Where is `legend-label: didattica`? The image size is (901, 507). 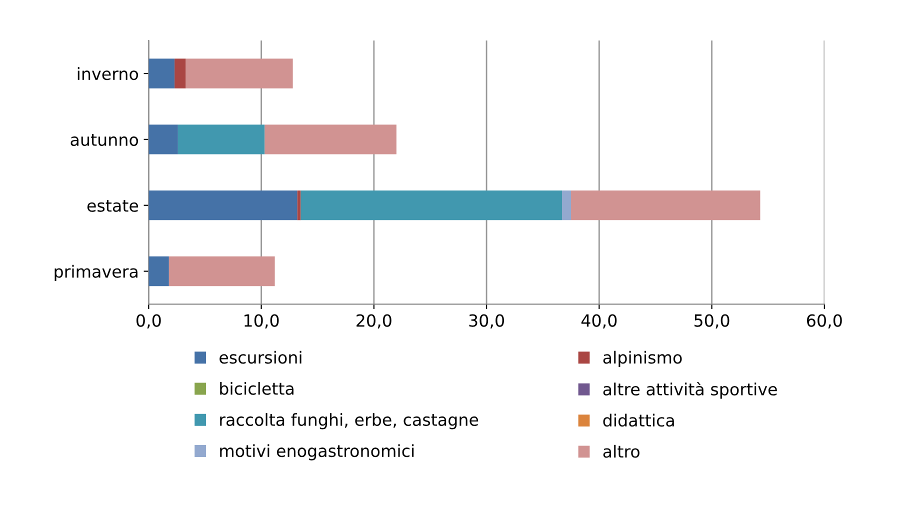 legend-label: didattica is located at coordinates (638, 420).